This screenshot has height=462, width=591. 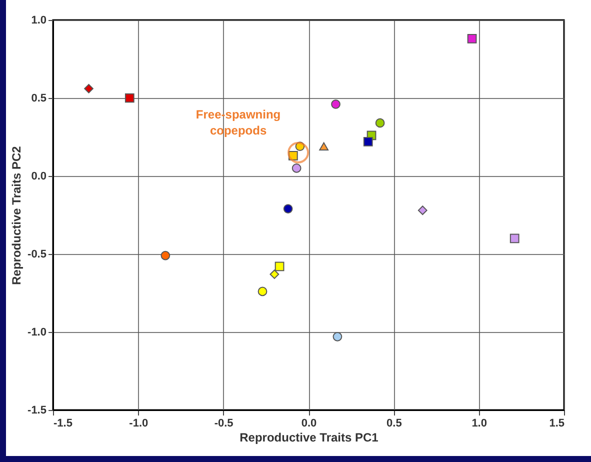 What do you see at coordinates (38, 20) in the screenshot?
I see `y-tick-label: 1.0` at bounding box center [38, 20].